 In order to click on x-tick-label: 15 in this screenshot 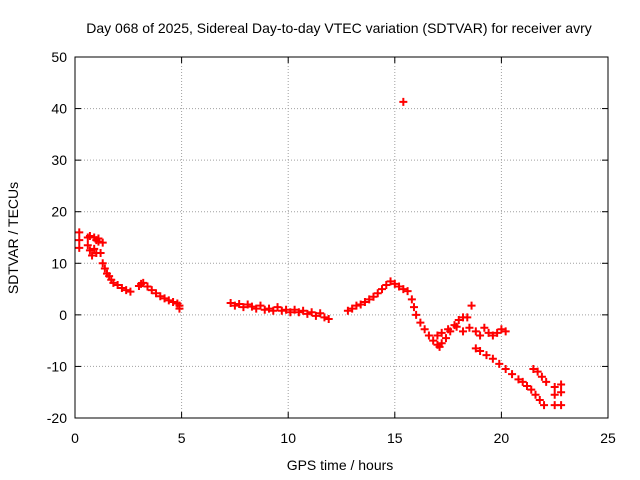, I will do `click(395, 438)`.